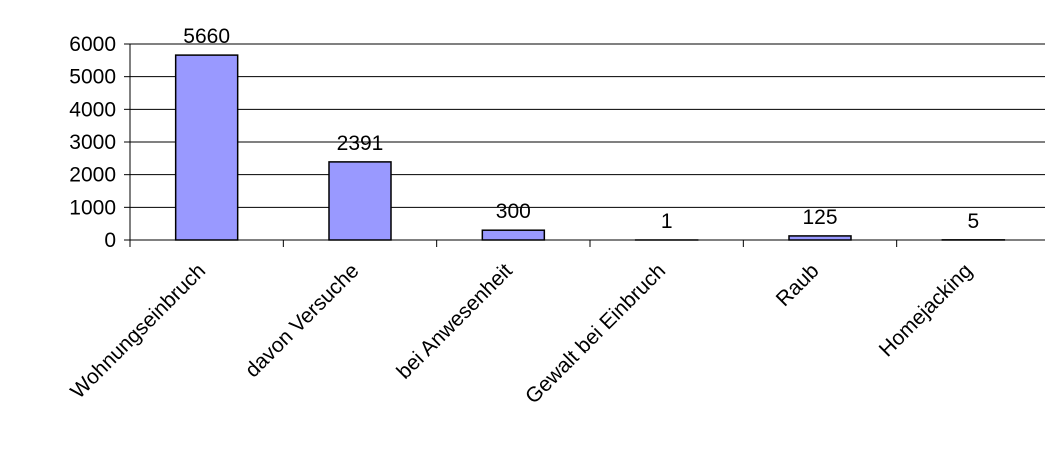 The image size is (1045, 456). What do you see at coordinates (926, 310) in the screenshot?
I see `x-category-label: Homejacking` at bounding box center [926, 310].